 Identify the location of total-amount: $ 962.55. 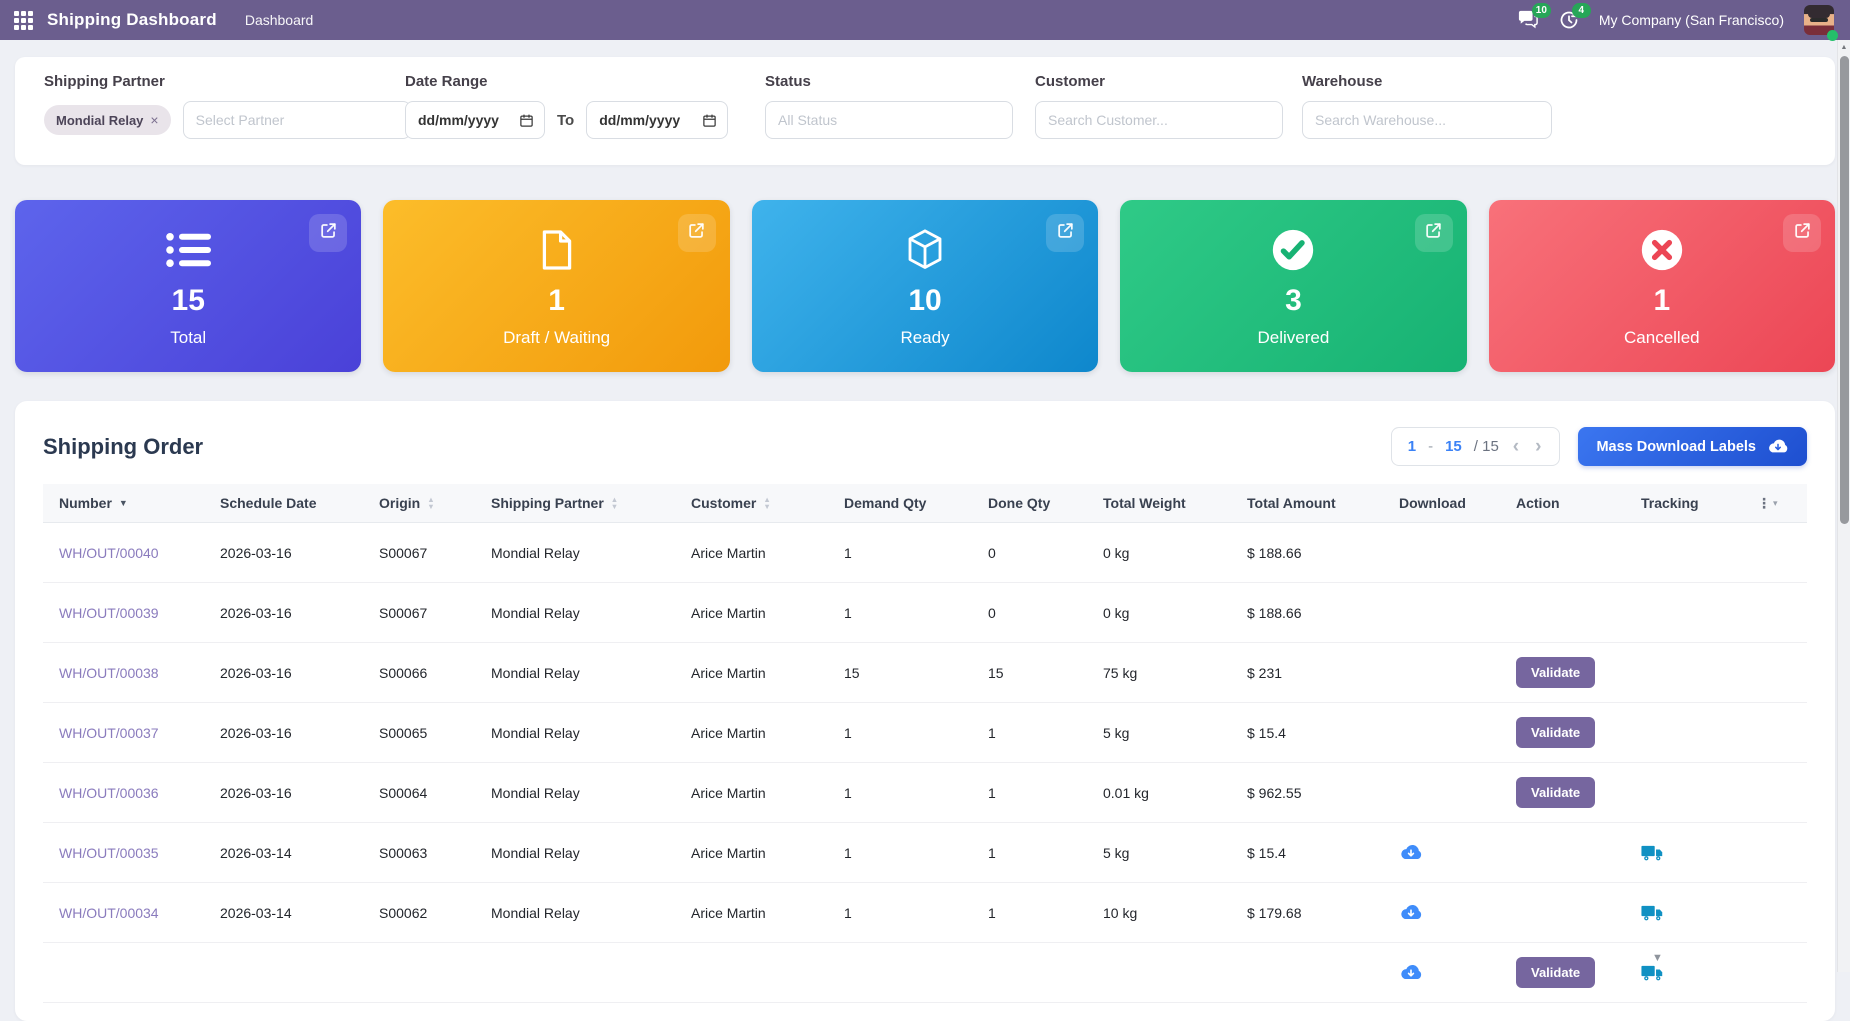
(1274, 792).